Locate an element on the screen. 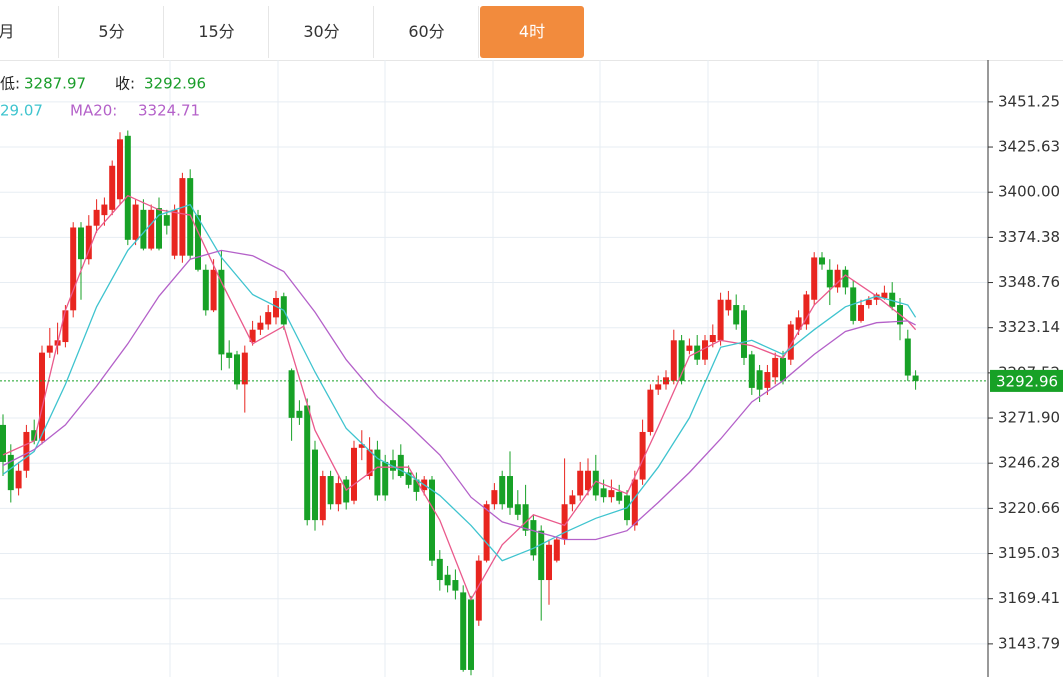  current-price-label: 3292.96 is located at coordinates (1027, 381).